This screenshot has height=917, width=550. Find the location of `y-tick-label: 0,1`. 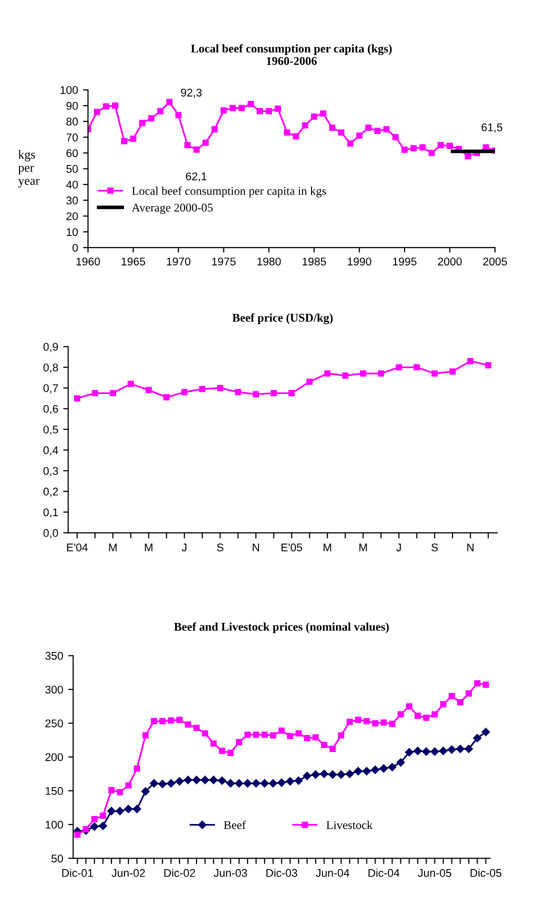

y-tick-label: 0,1 is located at coordinates (50, 513).